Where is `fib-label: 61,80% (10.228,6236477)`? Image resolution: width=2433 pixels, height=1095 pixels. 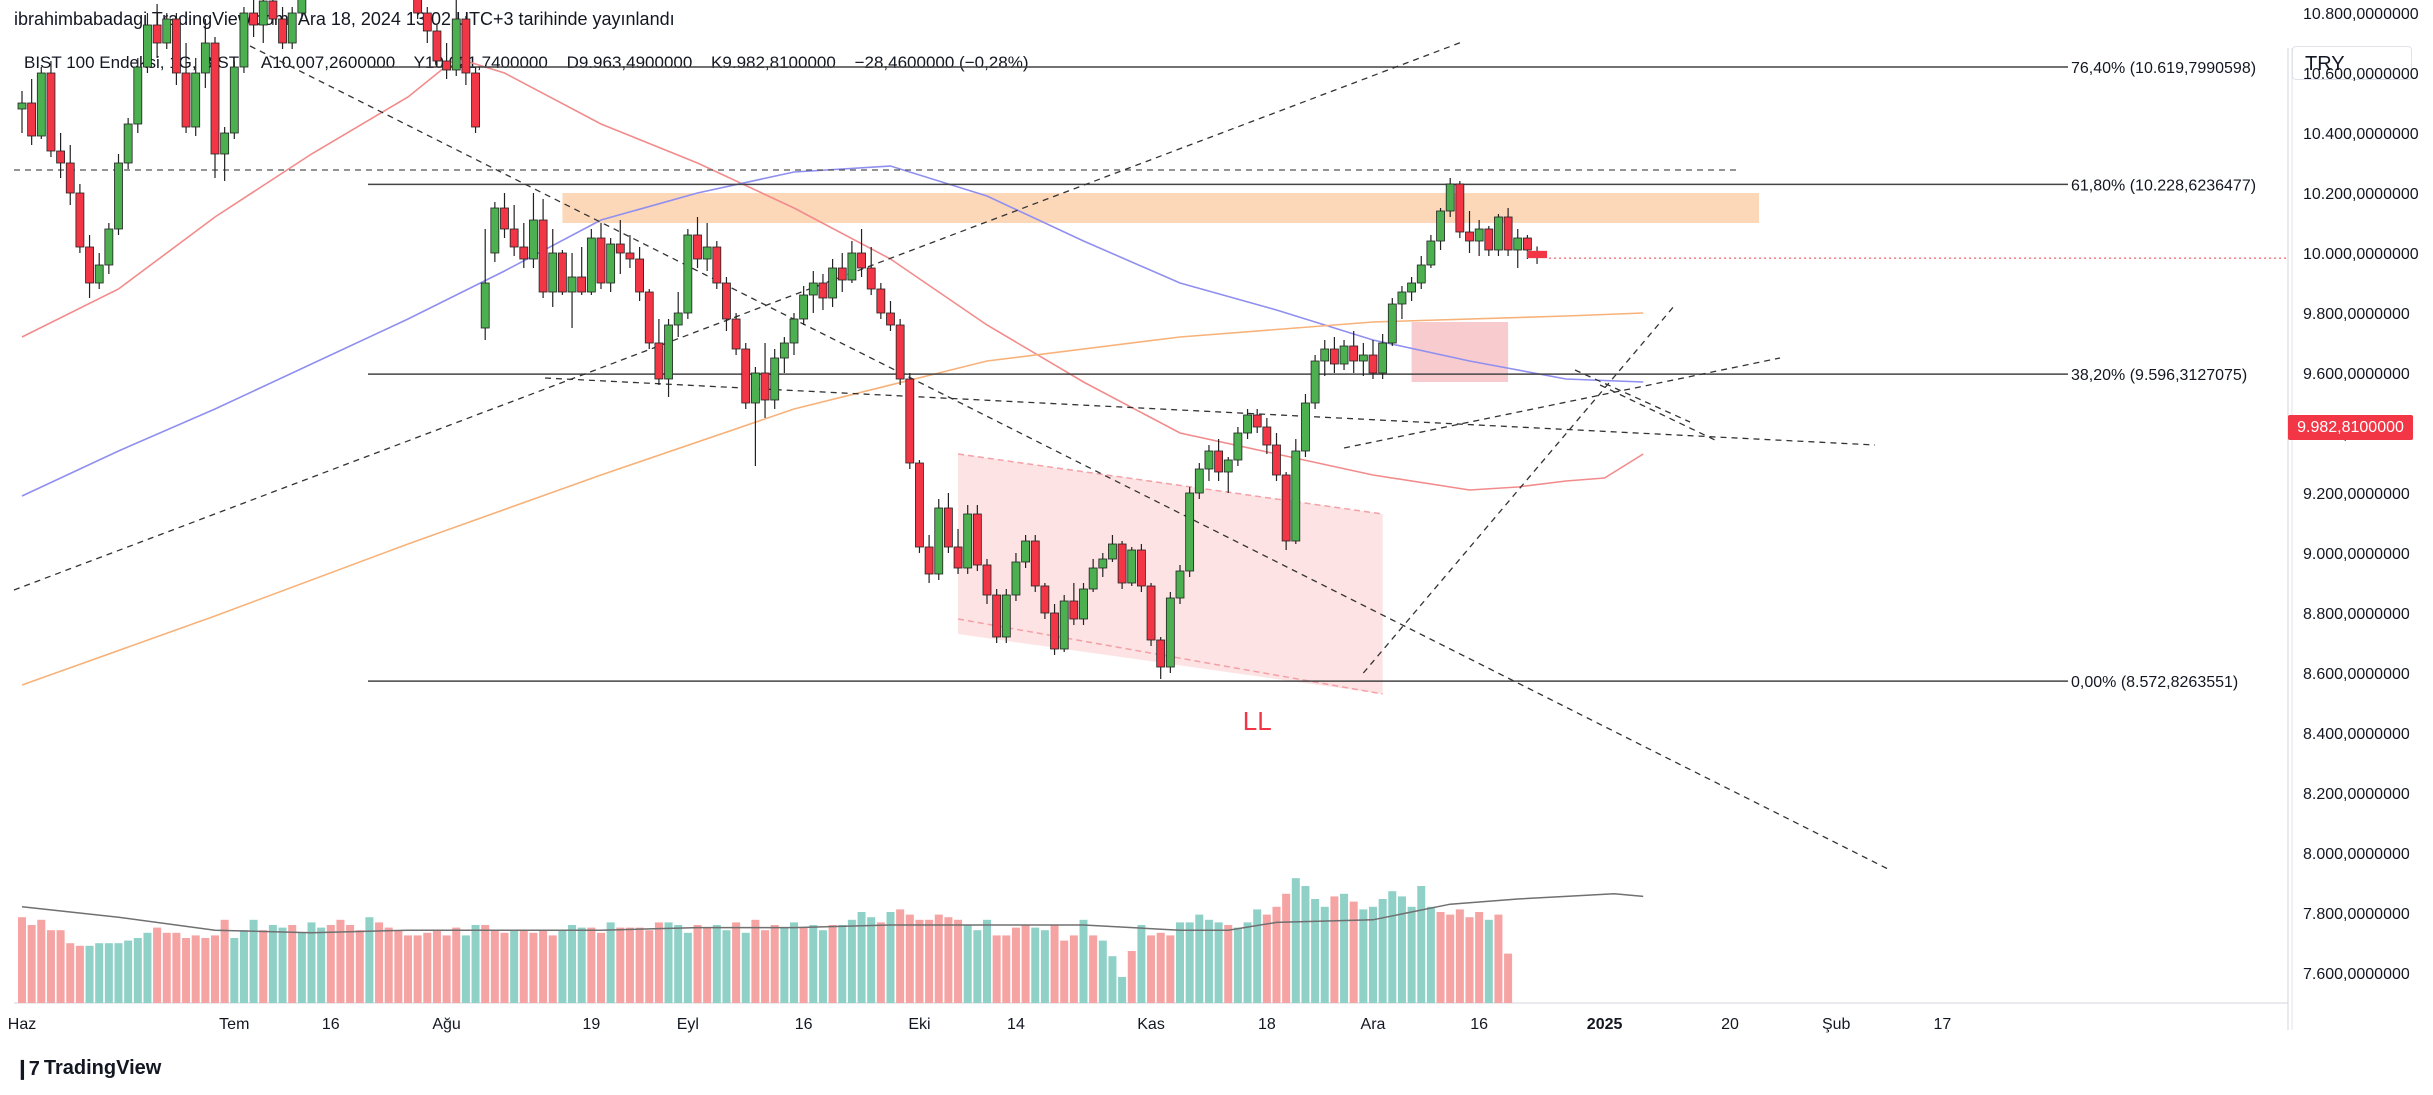
fib-label: 61,80% (10.228,6236477) is located at coordinates (2163, 185).